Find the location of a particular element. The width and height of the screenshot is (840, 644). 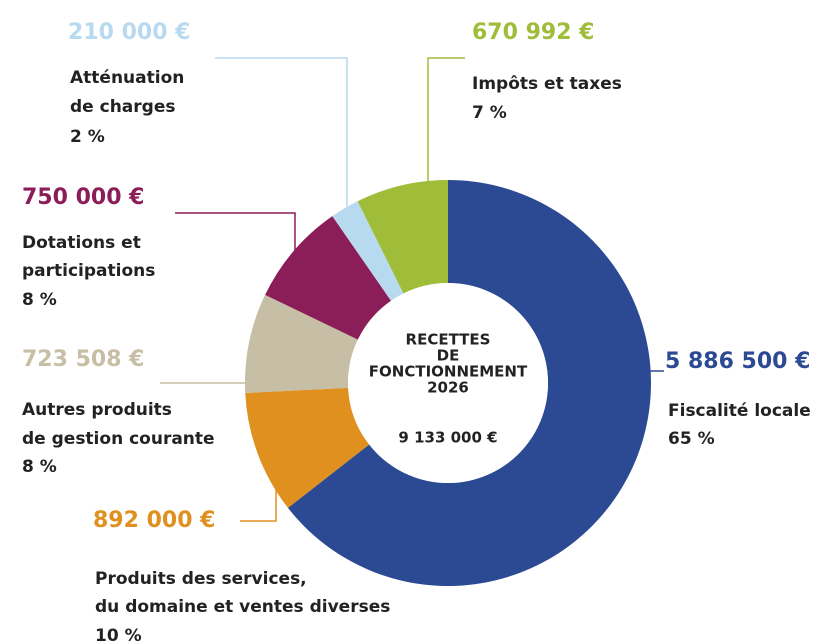

amount-label: 723 508 € is located at coordinates (83, 359).